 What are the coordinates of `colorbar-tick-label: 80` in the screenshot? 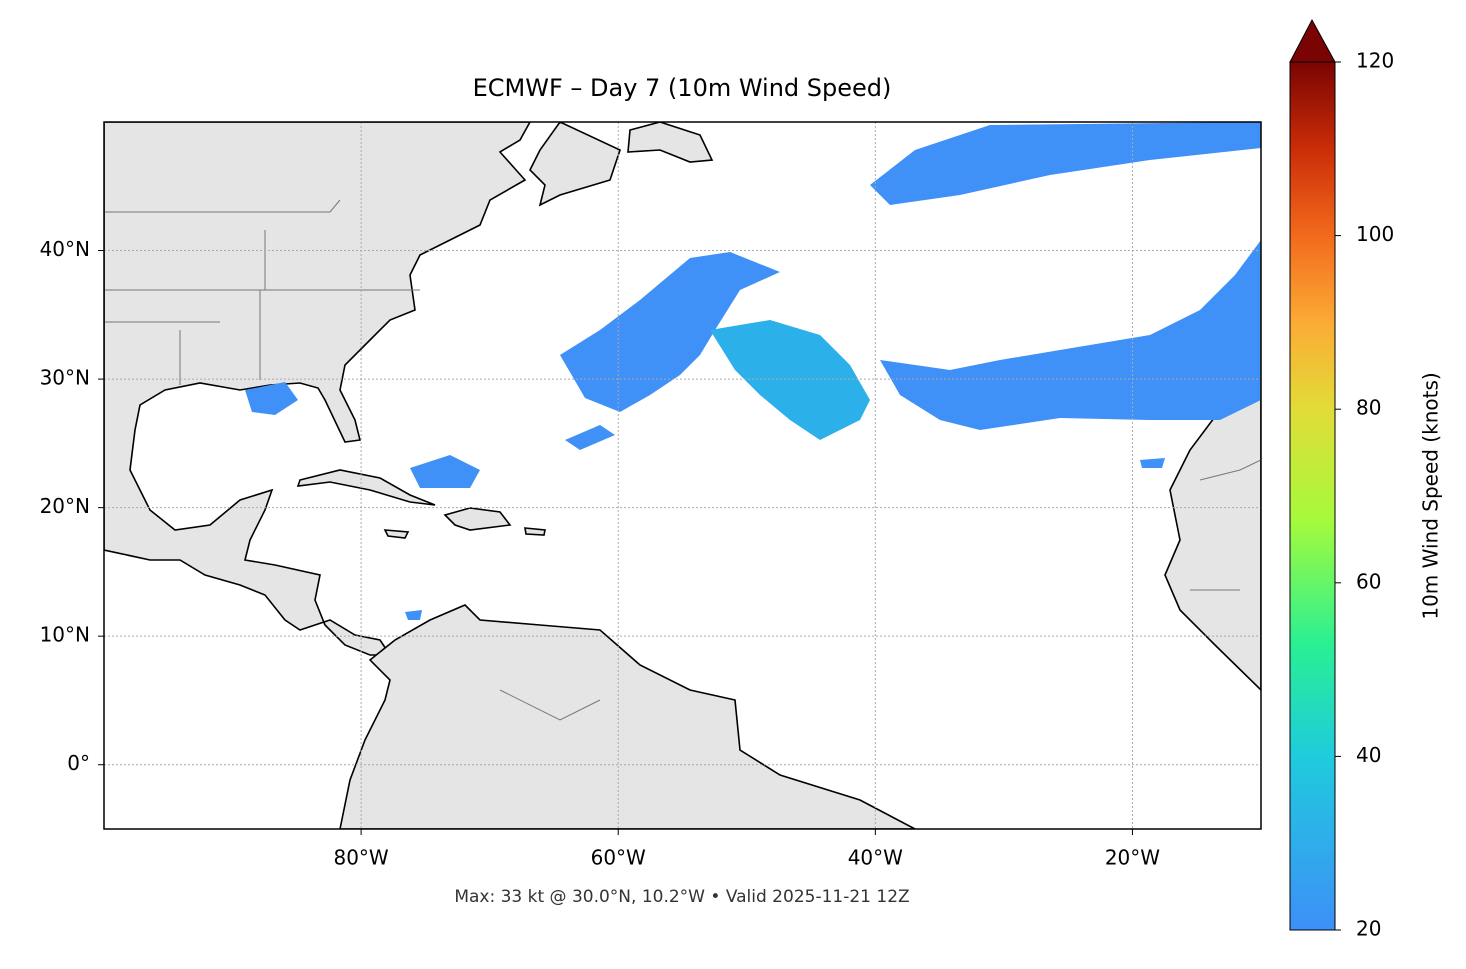 It's located at (1368, 408).